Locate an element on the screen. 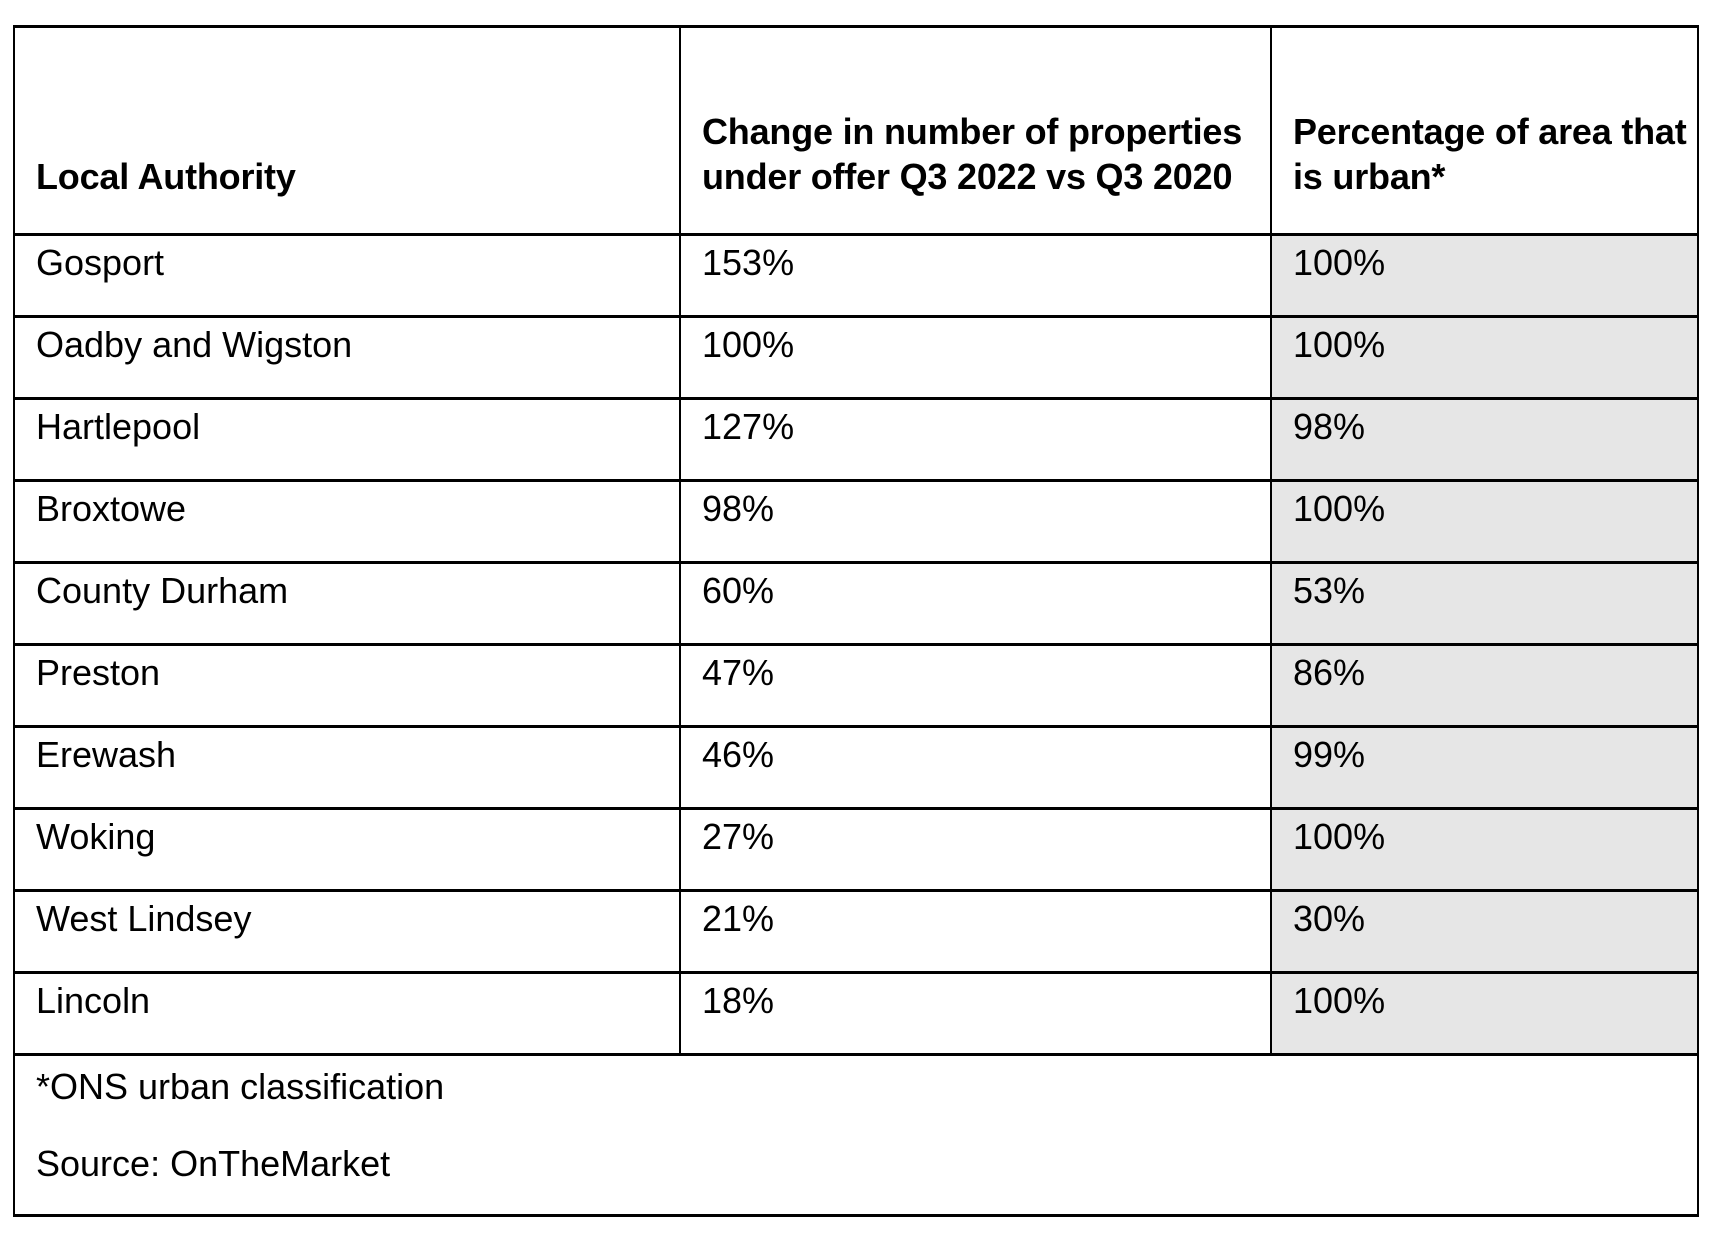 The height and width of the screenshot is (1240, 1713). table-row: Erewash 46% 99% is located at coordinates (856, 767).